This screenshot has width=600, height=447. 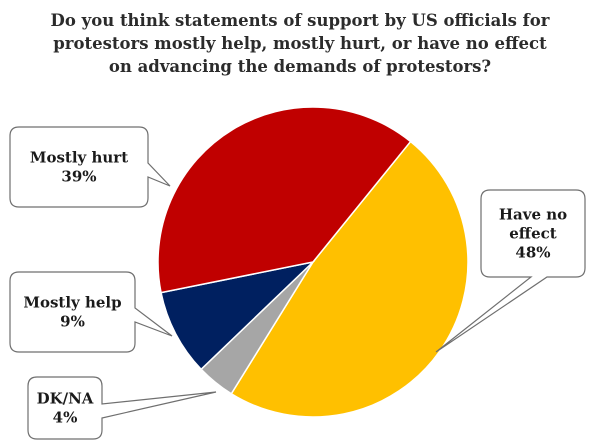 I want to click on data-label-mostly-help-line-1: Mostly help, so click(x=72, y=303).